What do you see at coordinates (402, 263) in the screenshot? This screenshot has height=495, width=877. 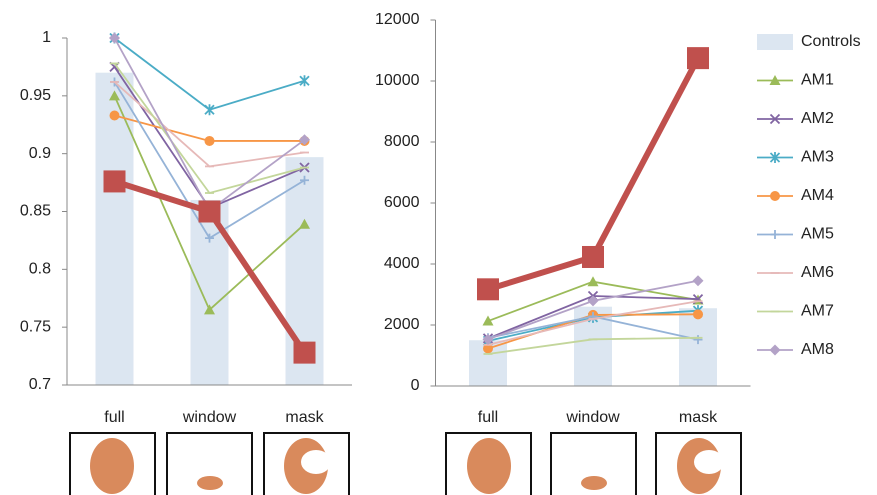 I see `y-tick-label: 4000` at bounding box center [402, 263].